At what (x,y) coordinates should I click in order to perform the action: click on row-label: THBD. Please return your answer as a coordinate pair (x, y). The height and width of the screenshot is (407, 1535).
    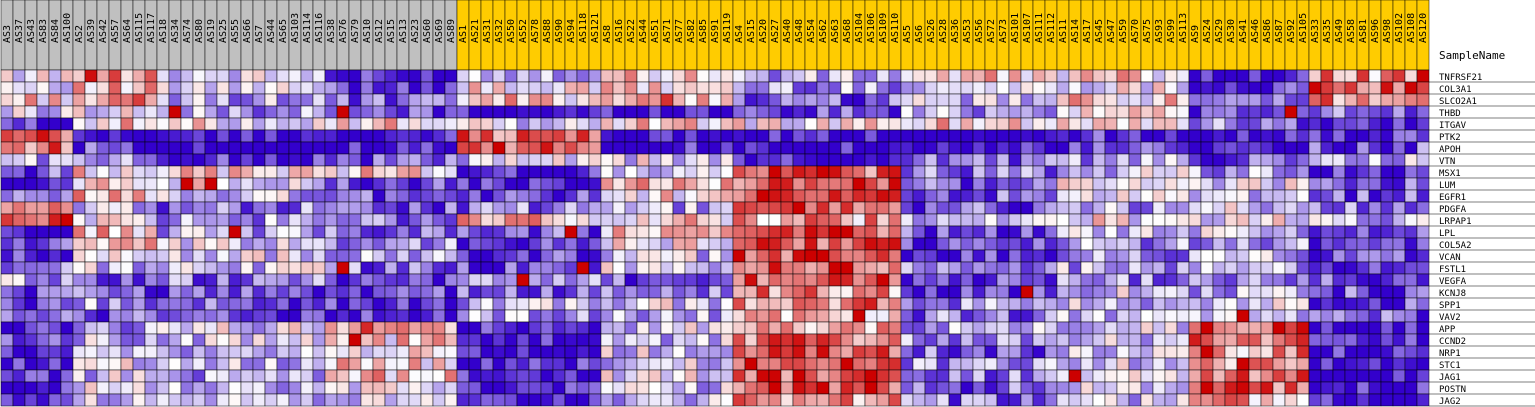
    Looking at the image, I should click on (1450, 114).